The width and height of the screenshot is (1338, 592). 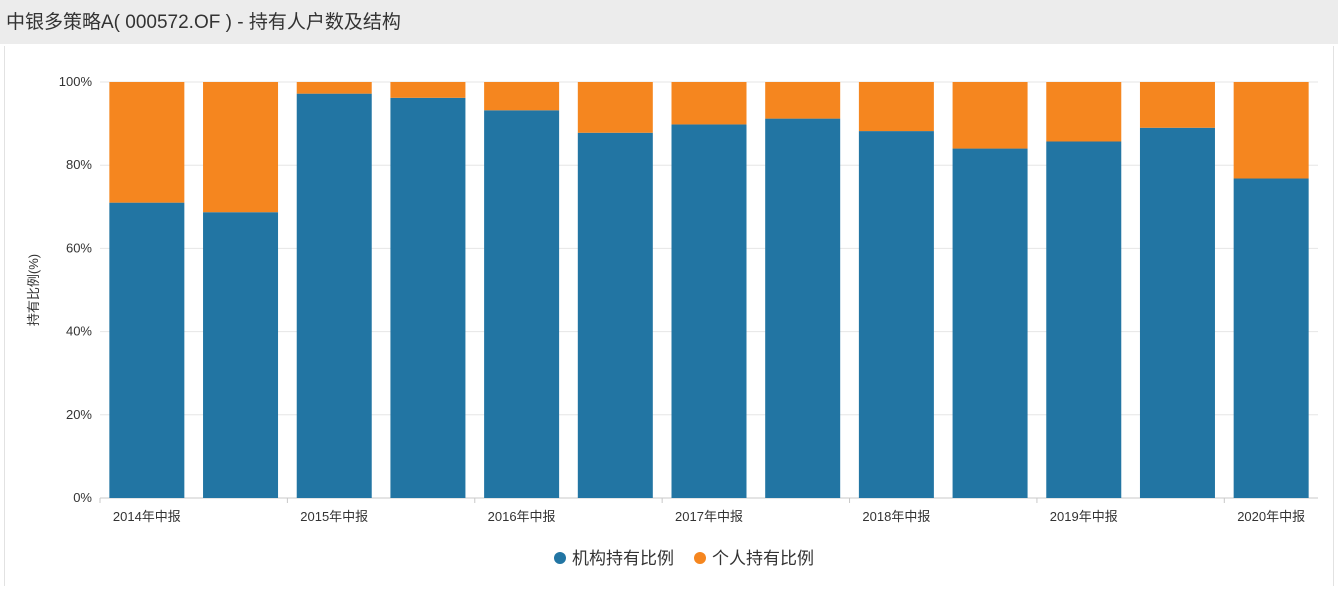 I want to click on y-axis-title: 持有比例(%), so click(x=33, y=290).